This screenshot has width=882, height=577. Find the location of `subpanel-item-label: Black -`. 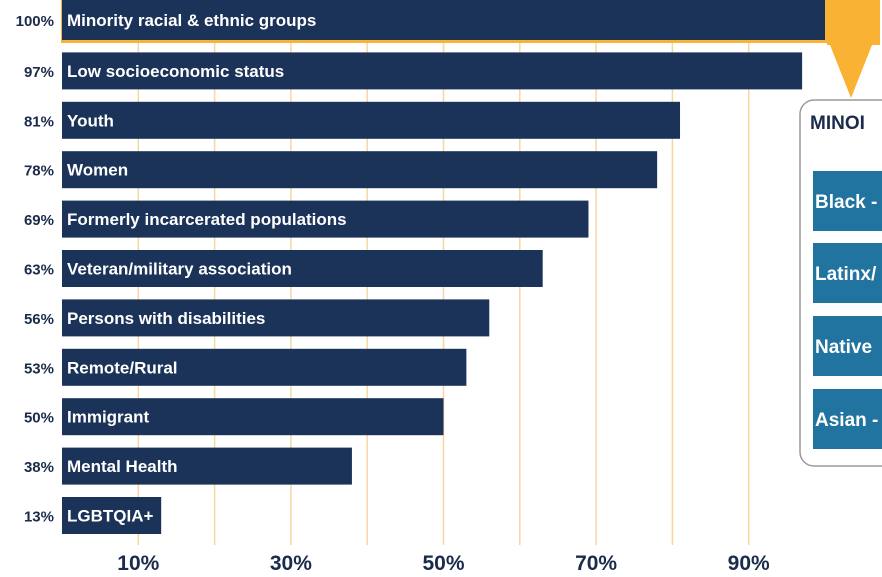

subpanel-item-label: Black - is located at coordinates (846, 202).